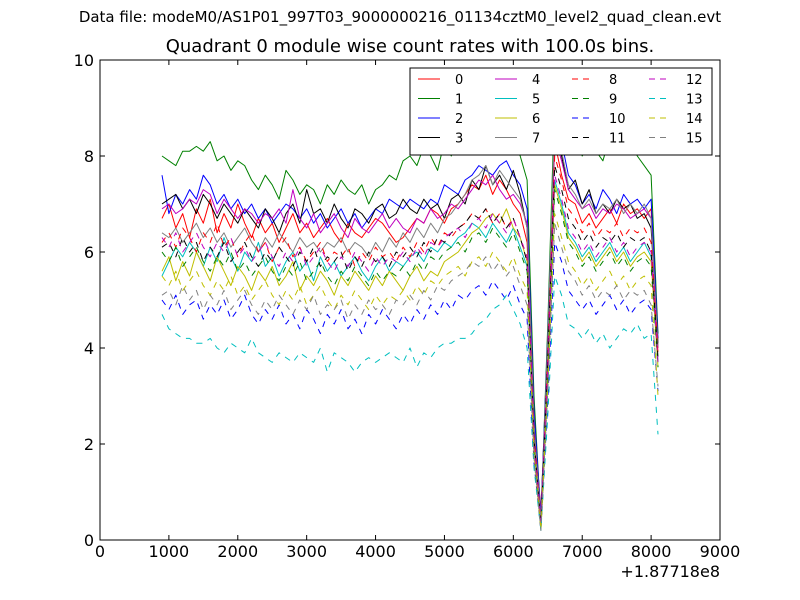 The image size is (800, 600). What do you see at coordinates (536, 119) in the screenshot?
I see `legend-label-6: 6` at bounding box center [536, 119].